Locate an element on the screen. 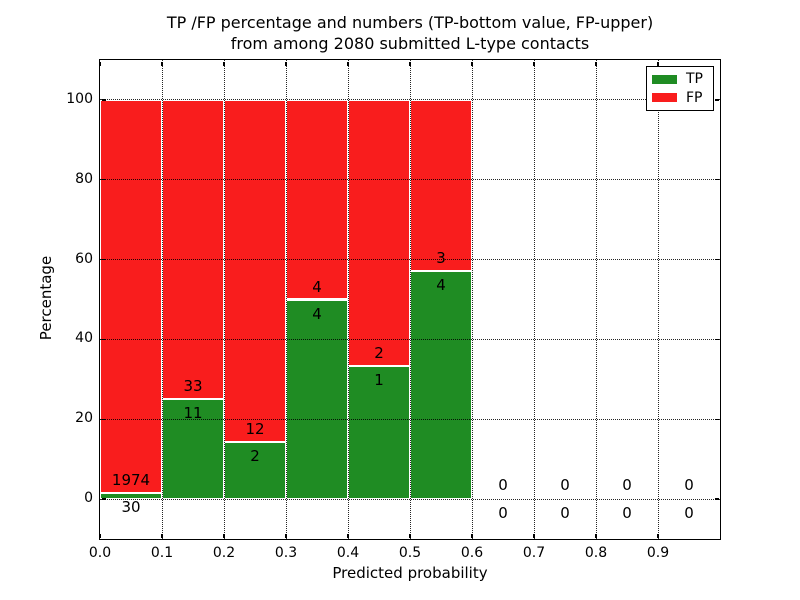 This screenshot has height=600, width=800. y-tick-label: 80 is located at coordinates (84, 178).